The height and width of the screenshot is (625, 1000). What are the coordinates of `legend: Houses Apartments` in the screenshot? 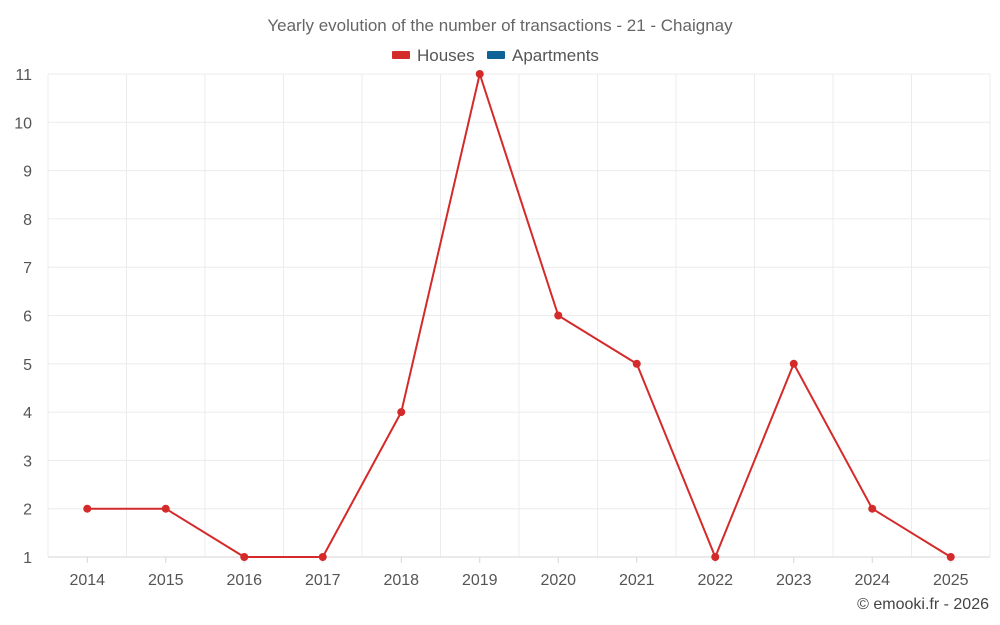 It's located at (495, 55).